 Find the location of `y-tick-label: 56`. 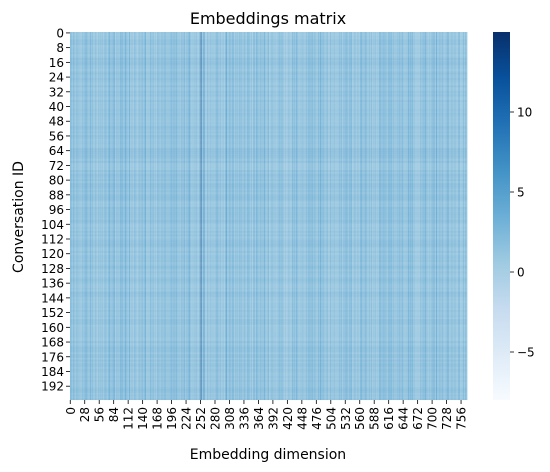

y-tick-label: 56 is located at coordinates (56, 136).